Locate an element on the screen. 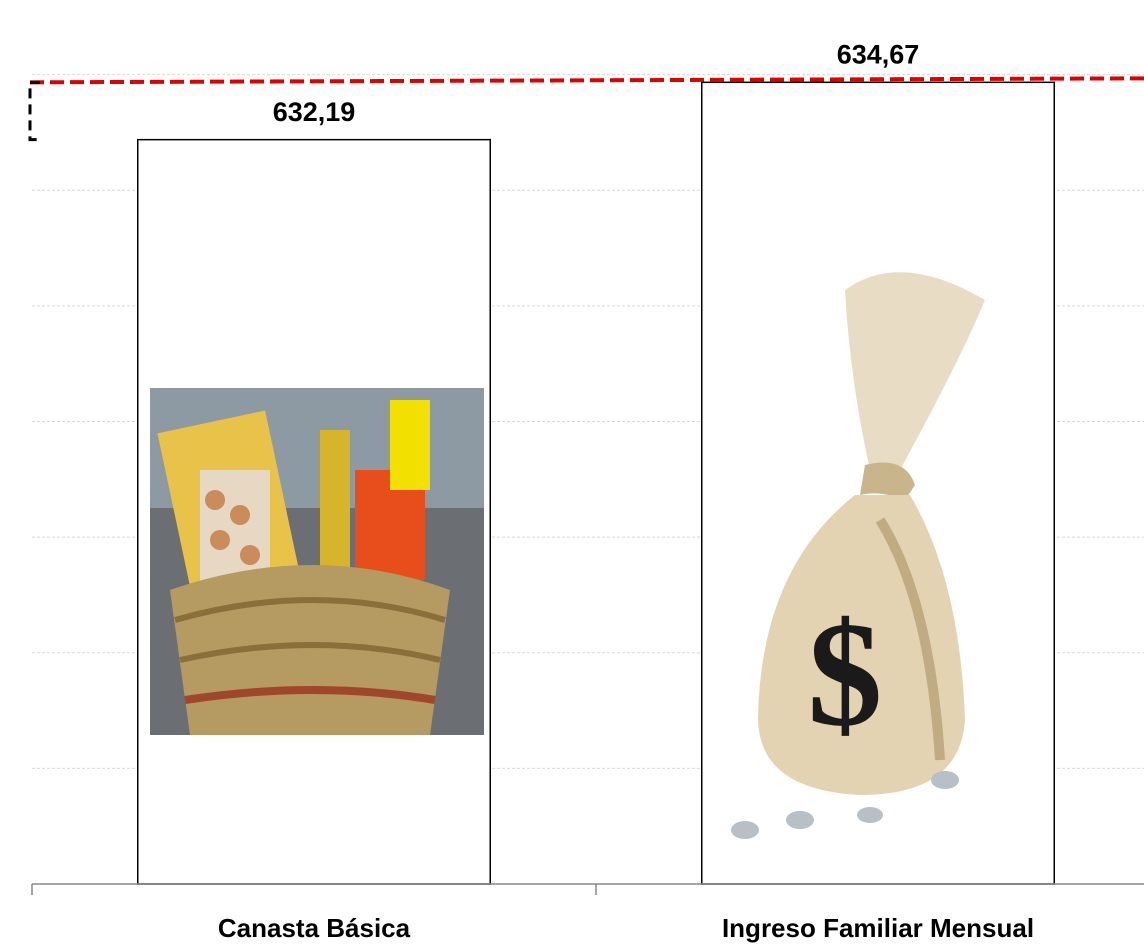 This screenshot has height=949, width=1144. basket-picture is located at coordinates (317, 561).